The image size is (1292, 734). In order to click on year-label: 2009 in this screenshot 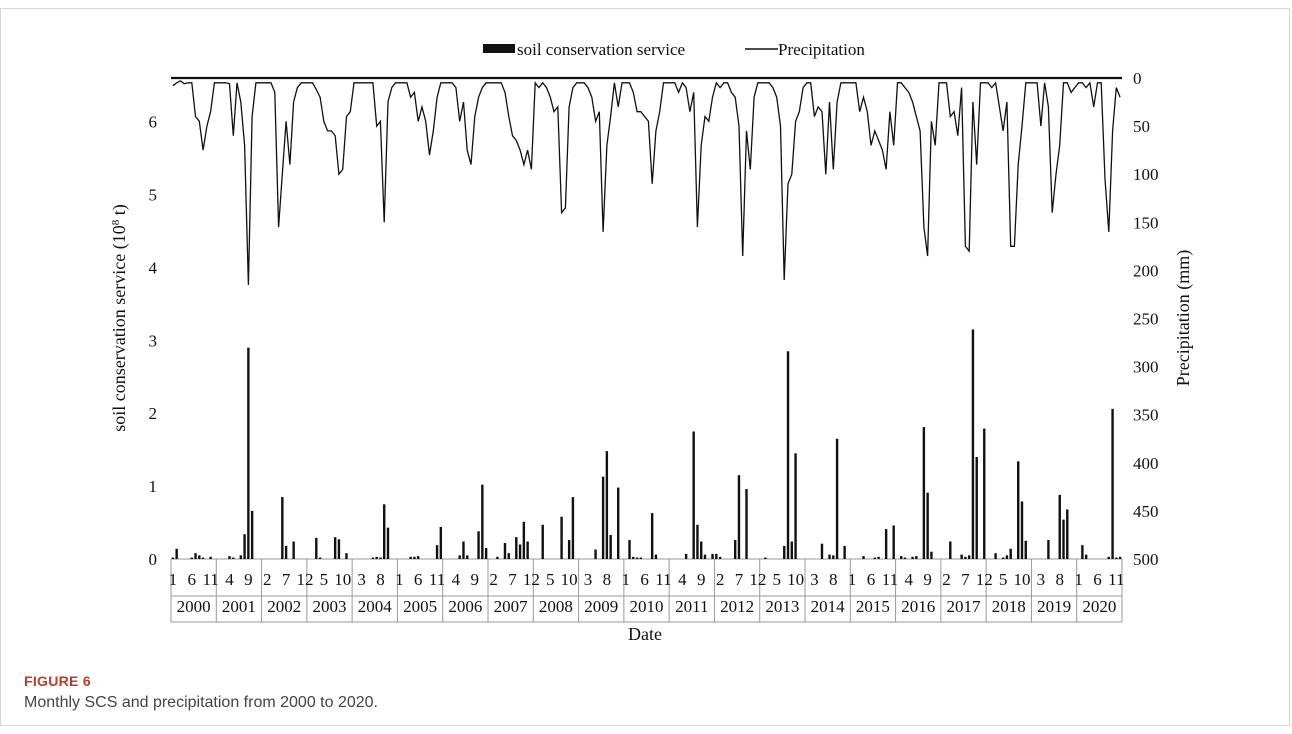, I will do `click(601, 606)`.